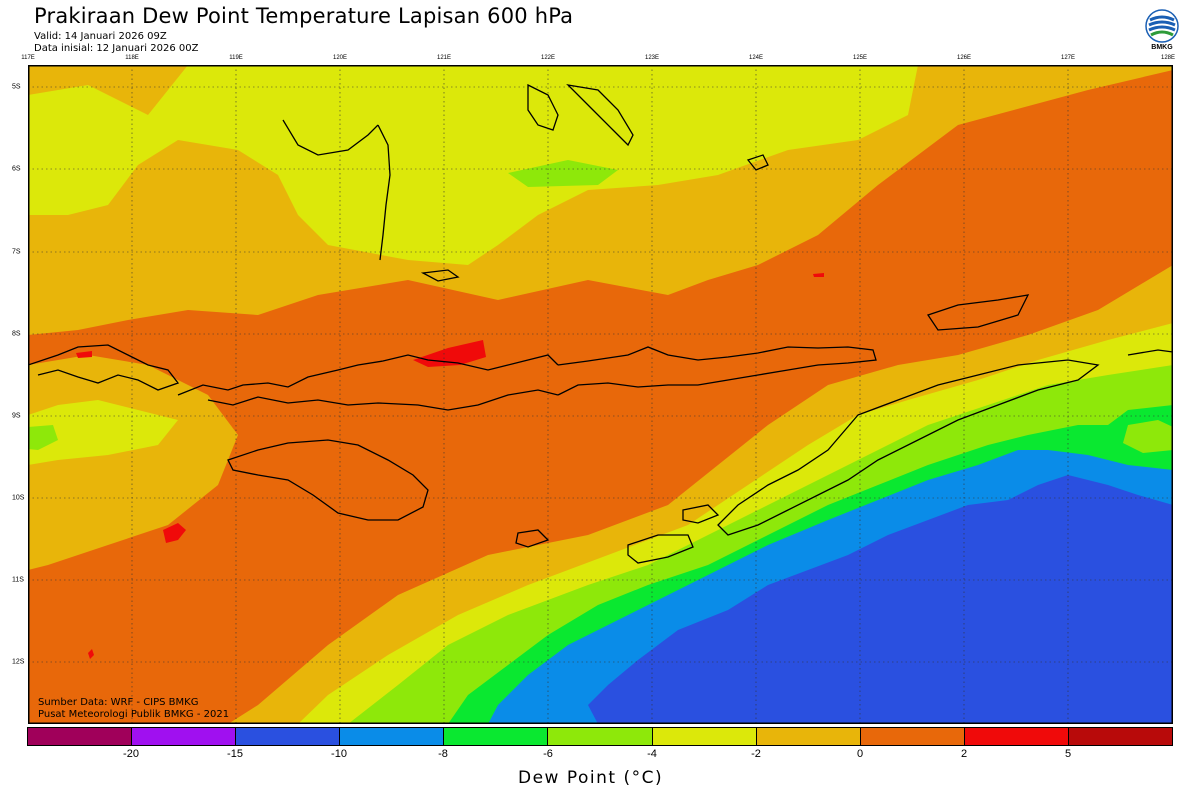 The height and width of the screenshot is (800, 1200). Describe the element at coordinates (756, 58) in the screenshot. I see `lon-label: 124E` at that location.